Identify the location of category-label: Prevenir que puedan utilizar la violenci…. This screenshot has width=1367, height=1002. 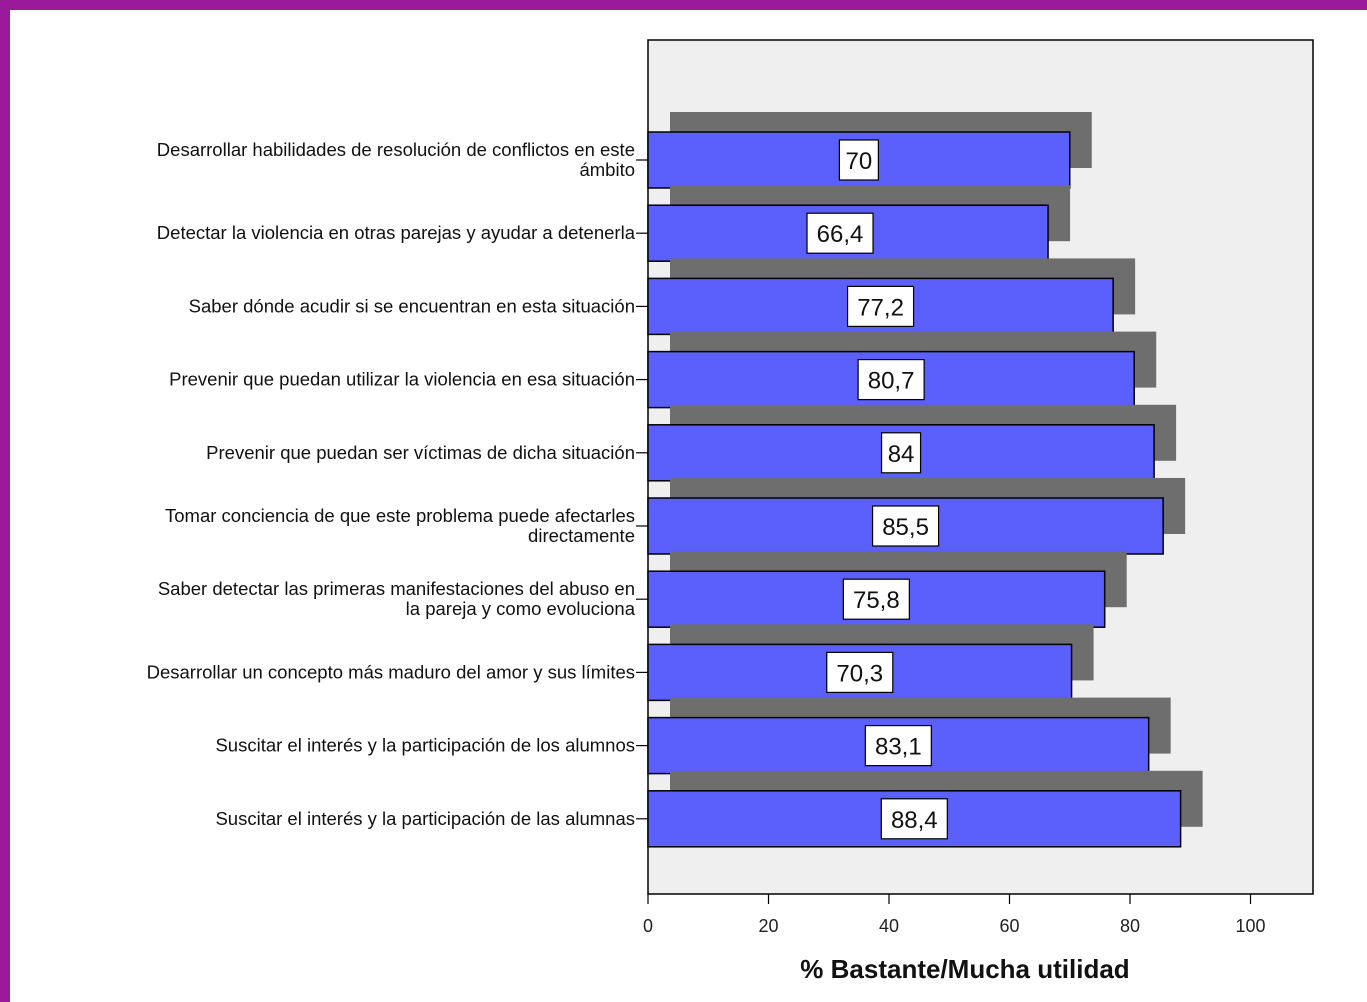
(402, 379).